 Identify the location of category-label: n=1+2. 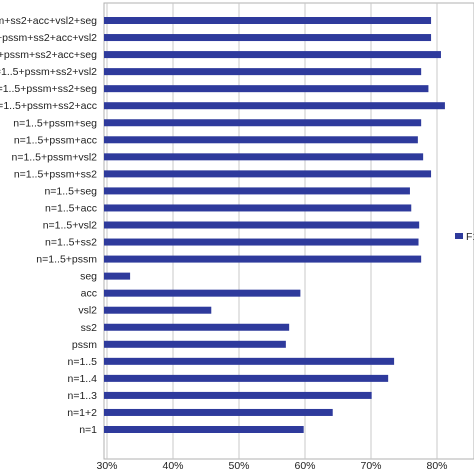
(82, 413).